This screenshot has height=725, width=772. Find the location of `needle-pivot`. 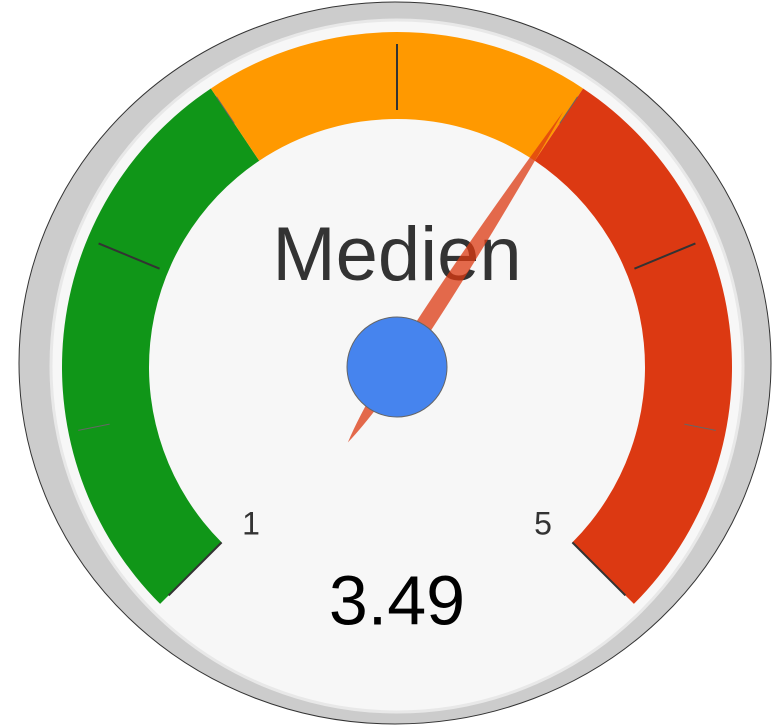

needle-pivot is located at coordinates (397, 367).